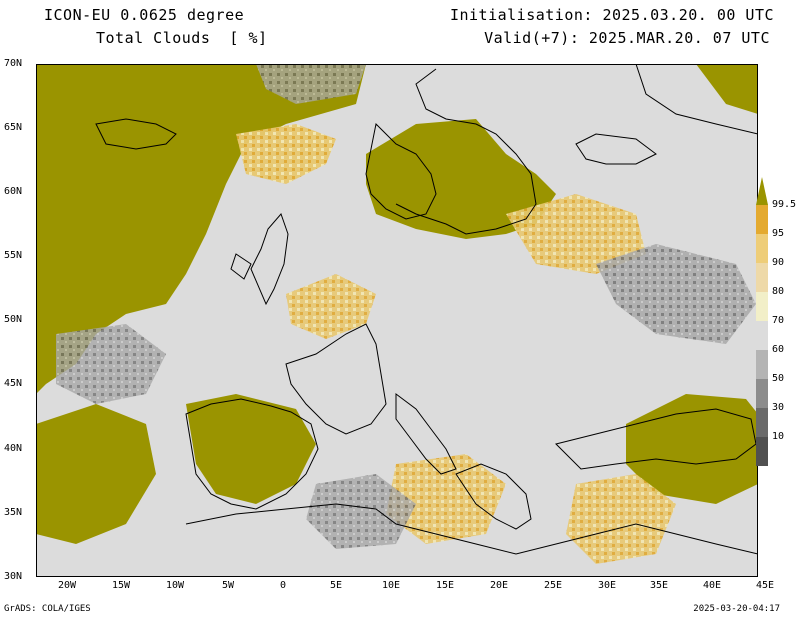  What do you see at coordinates (727, 89) in the screenshot?
I see `russia-overcast-region` at bounding box center [727, 89].